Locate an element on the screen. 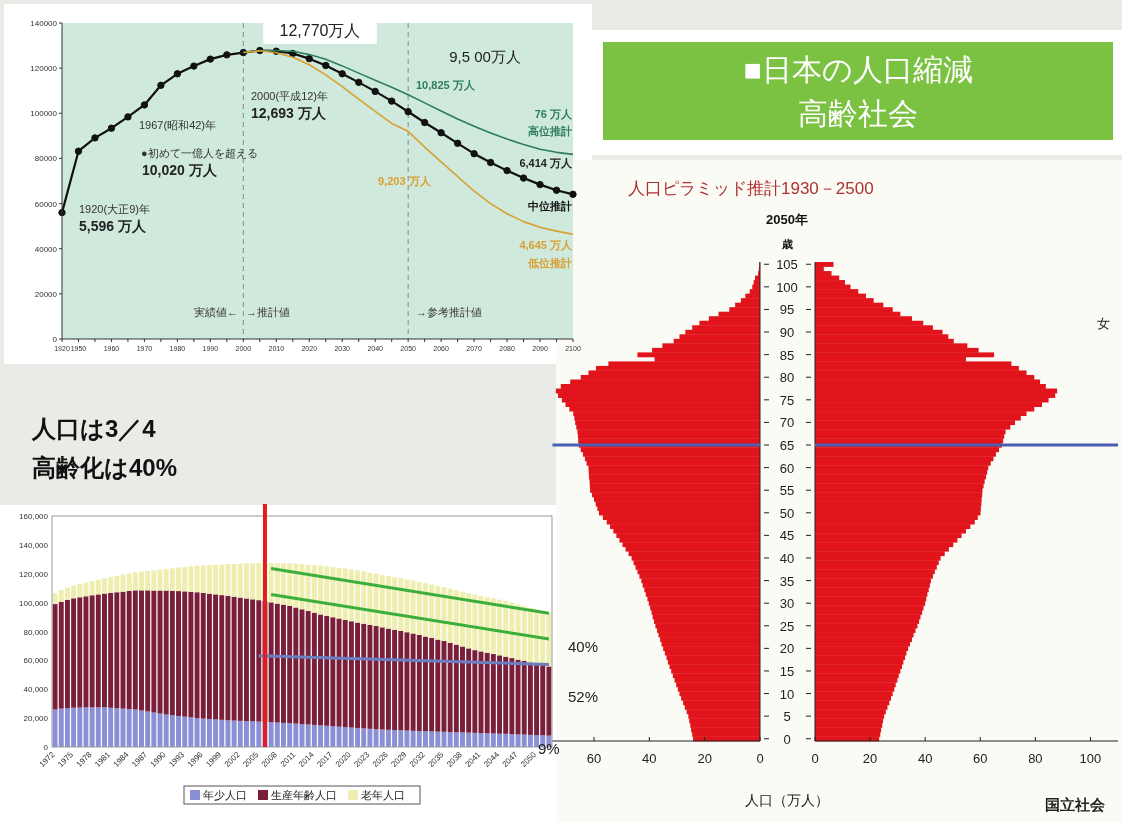 The image size is (1122, 822). y-tick-label: 60000 is located at coordinates (46, 204).